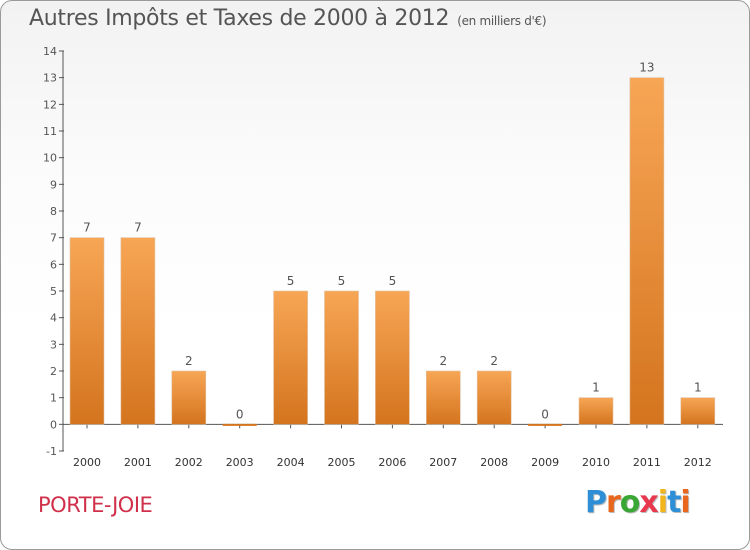  I want to click on bar-2010, so click(596, 411).